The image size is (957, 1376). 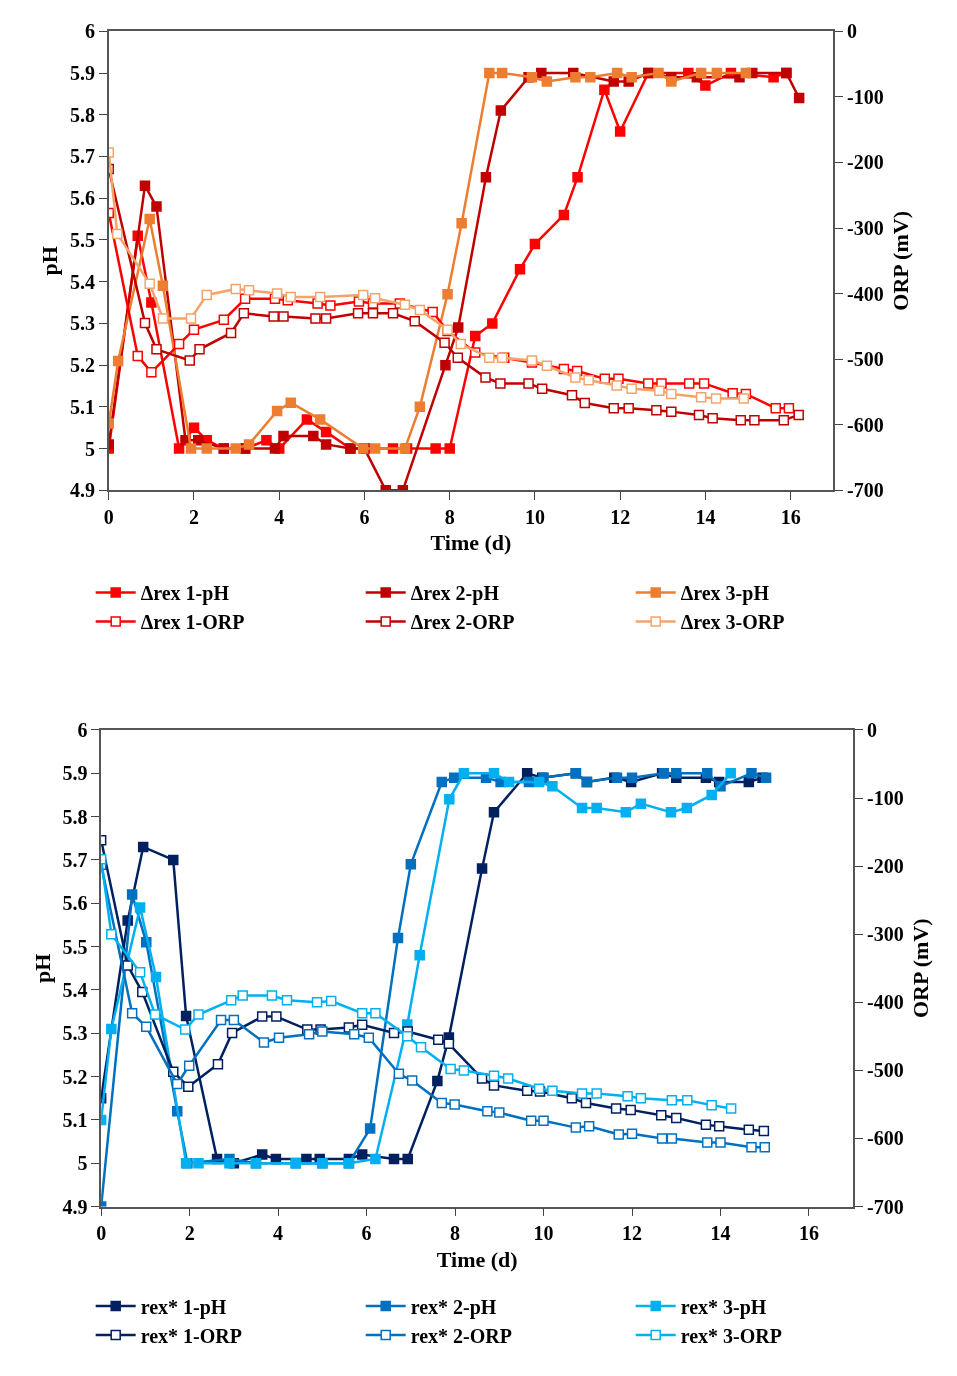 I want to click on legend-label: Δrex 1-ORP, so click(x=192, y=622).